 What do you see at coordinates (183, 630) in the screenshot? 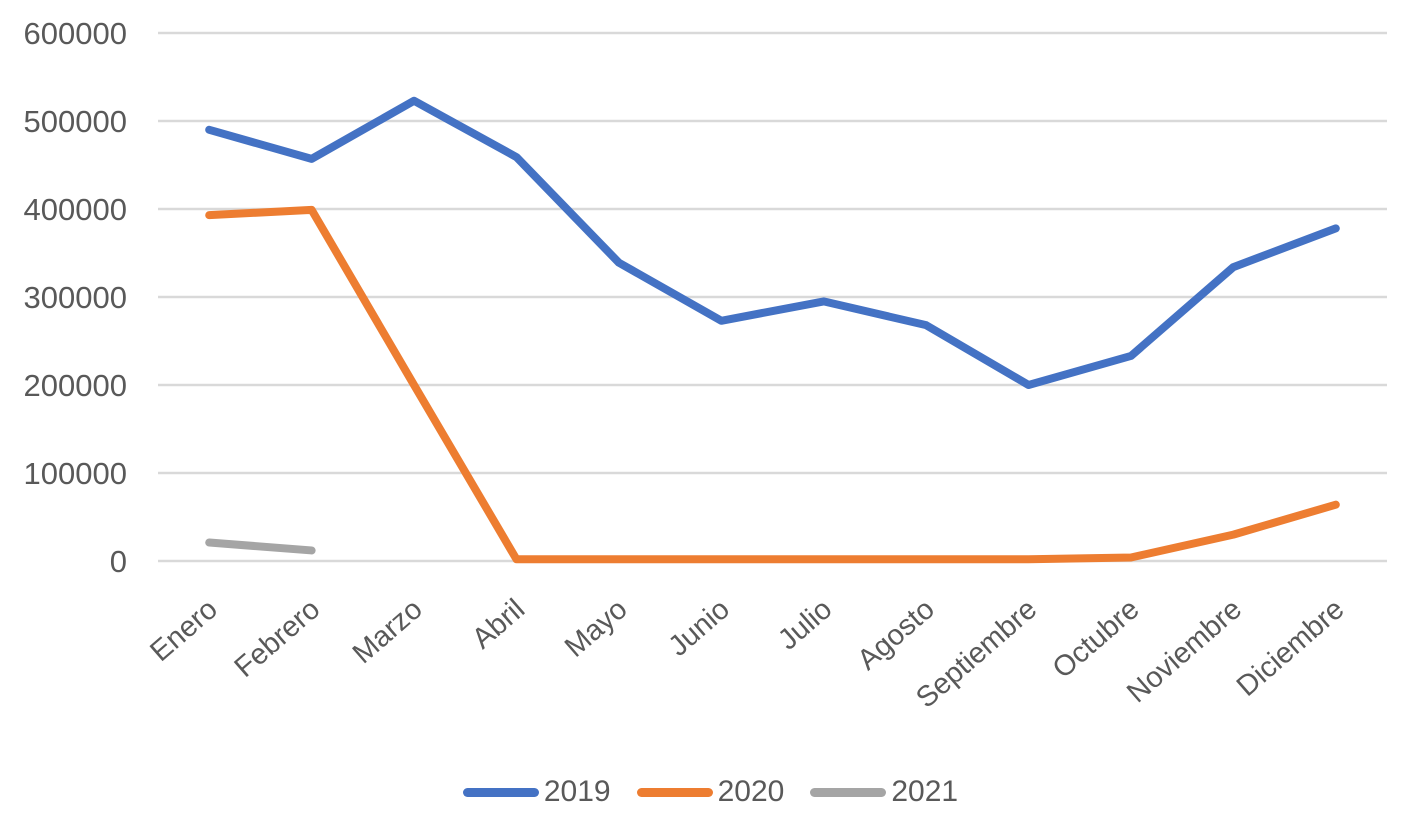
I see `x-axis-tick-label: Enero` at bounding box center [183, 630].